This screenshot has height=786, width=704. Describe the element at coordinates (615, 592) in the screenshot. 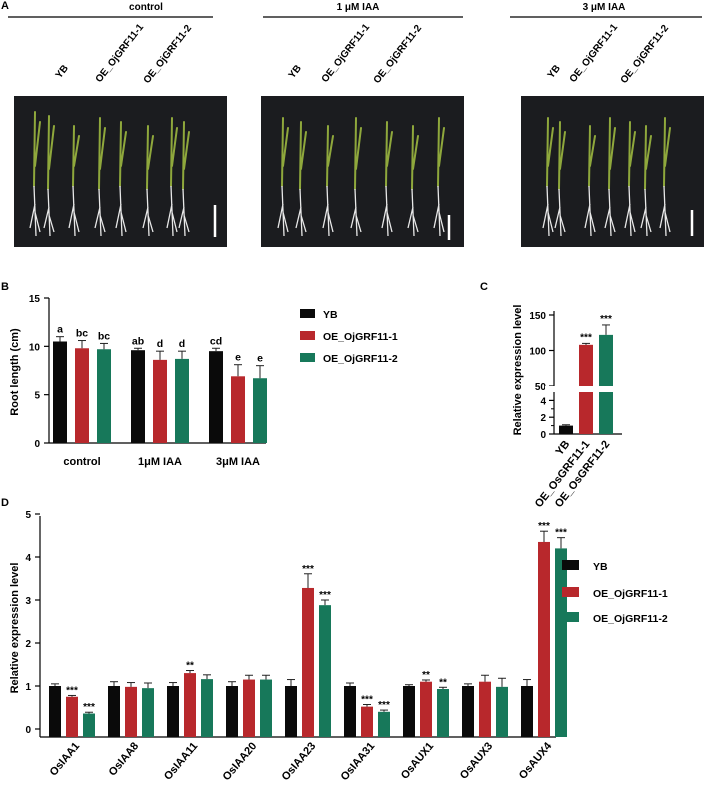

I see `legend-d: YB OE_OjGRF11-1 OE_OjGRF11-2` at that location.